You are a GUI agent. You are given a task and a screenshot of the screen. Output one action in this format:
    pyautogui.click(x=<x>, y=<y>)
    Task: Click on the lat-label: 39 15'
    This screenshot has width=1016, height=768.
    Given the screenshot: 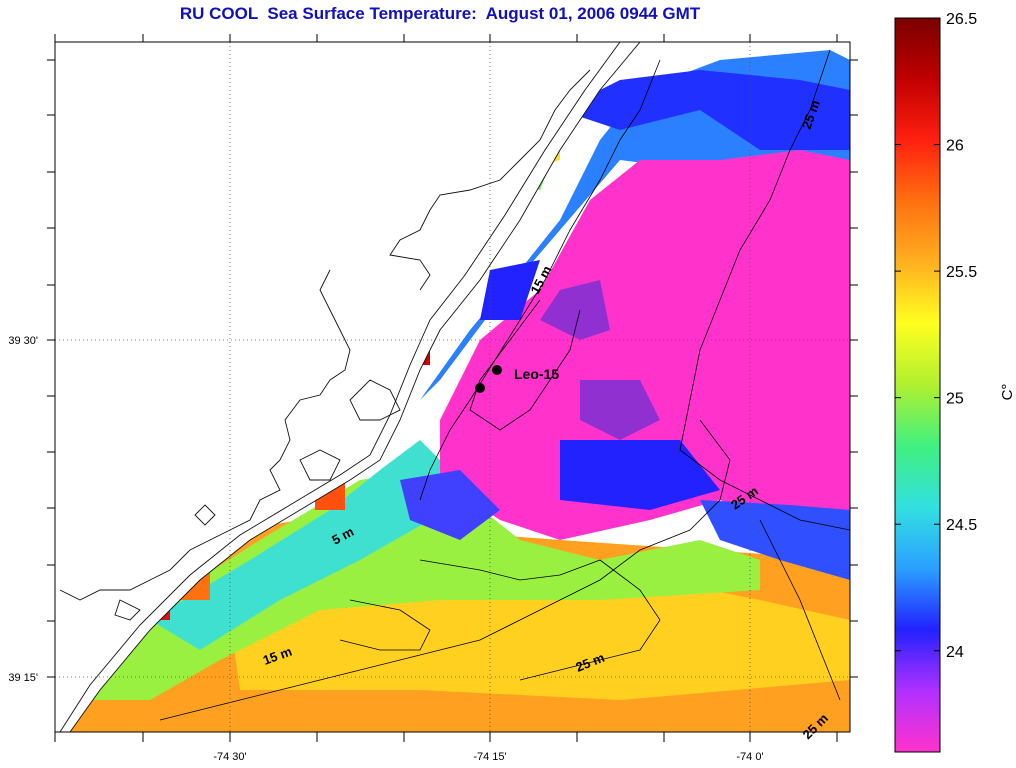 What is the action you would take?
    pyautogui.click(x=23, y=678)
    